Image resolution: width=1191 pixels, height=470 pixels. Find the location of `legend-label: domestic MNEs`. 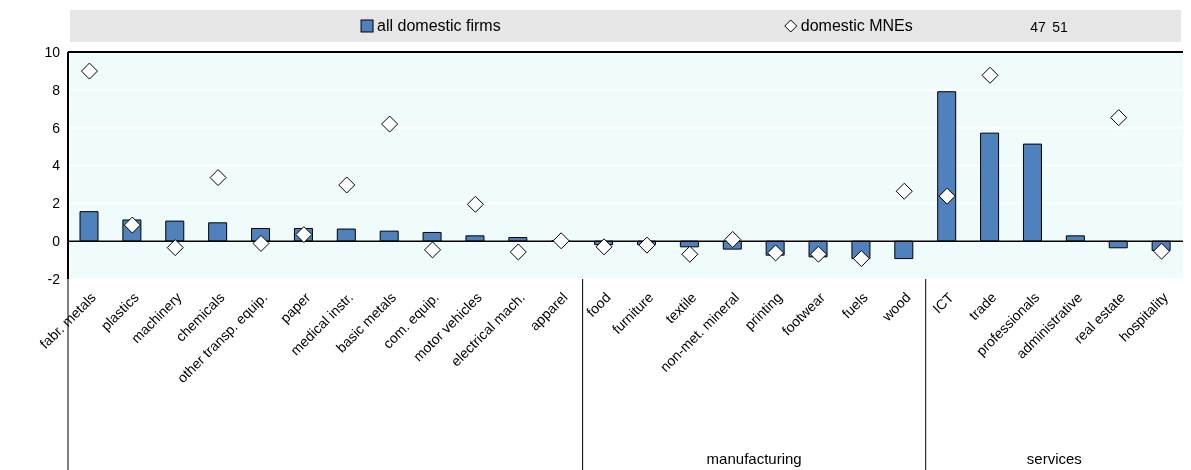

legend-label: domestic MNEs is located at coordinates (856, 25).